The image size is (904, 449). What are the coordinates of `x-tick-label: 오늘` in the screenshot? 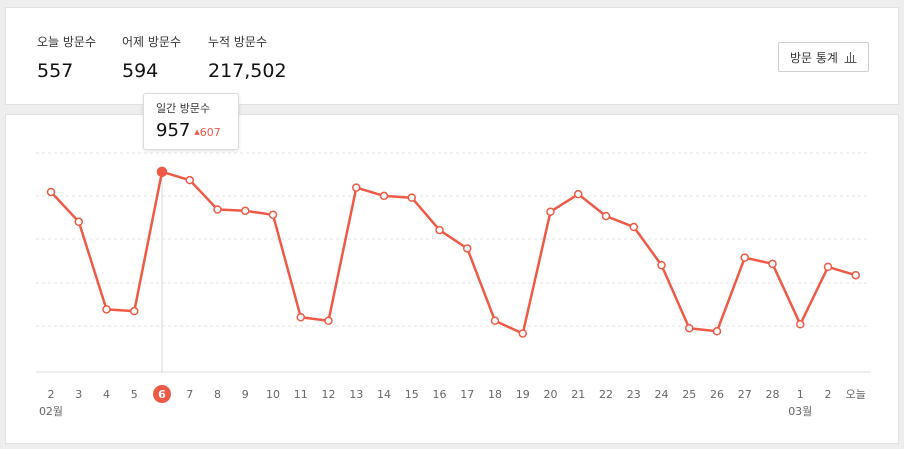 It's located at (856, 394).